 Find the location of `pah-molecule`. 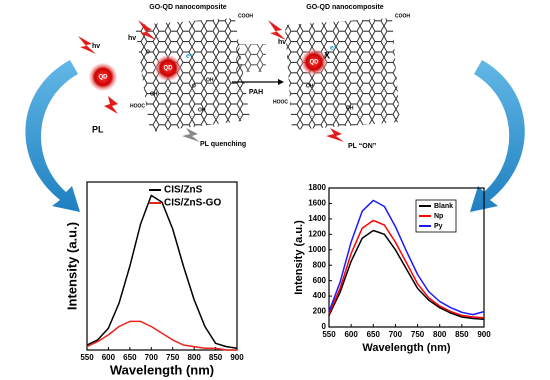

pah-molecule is located at coordinates (251, 58).